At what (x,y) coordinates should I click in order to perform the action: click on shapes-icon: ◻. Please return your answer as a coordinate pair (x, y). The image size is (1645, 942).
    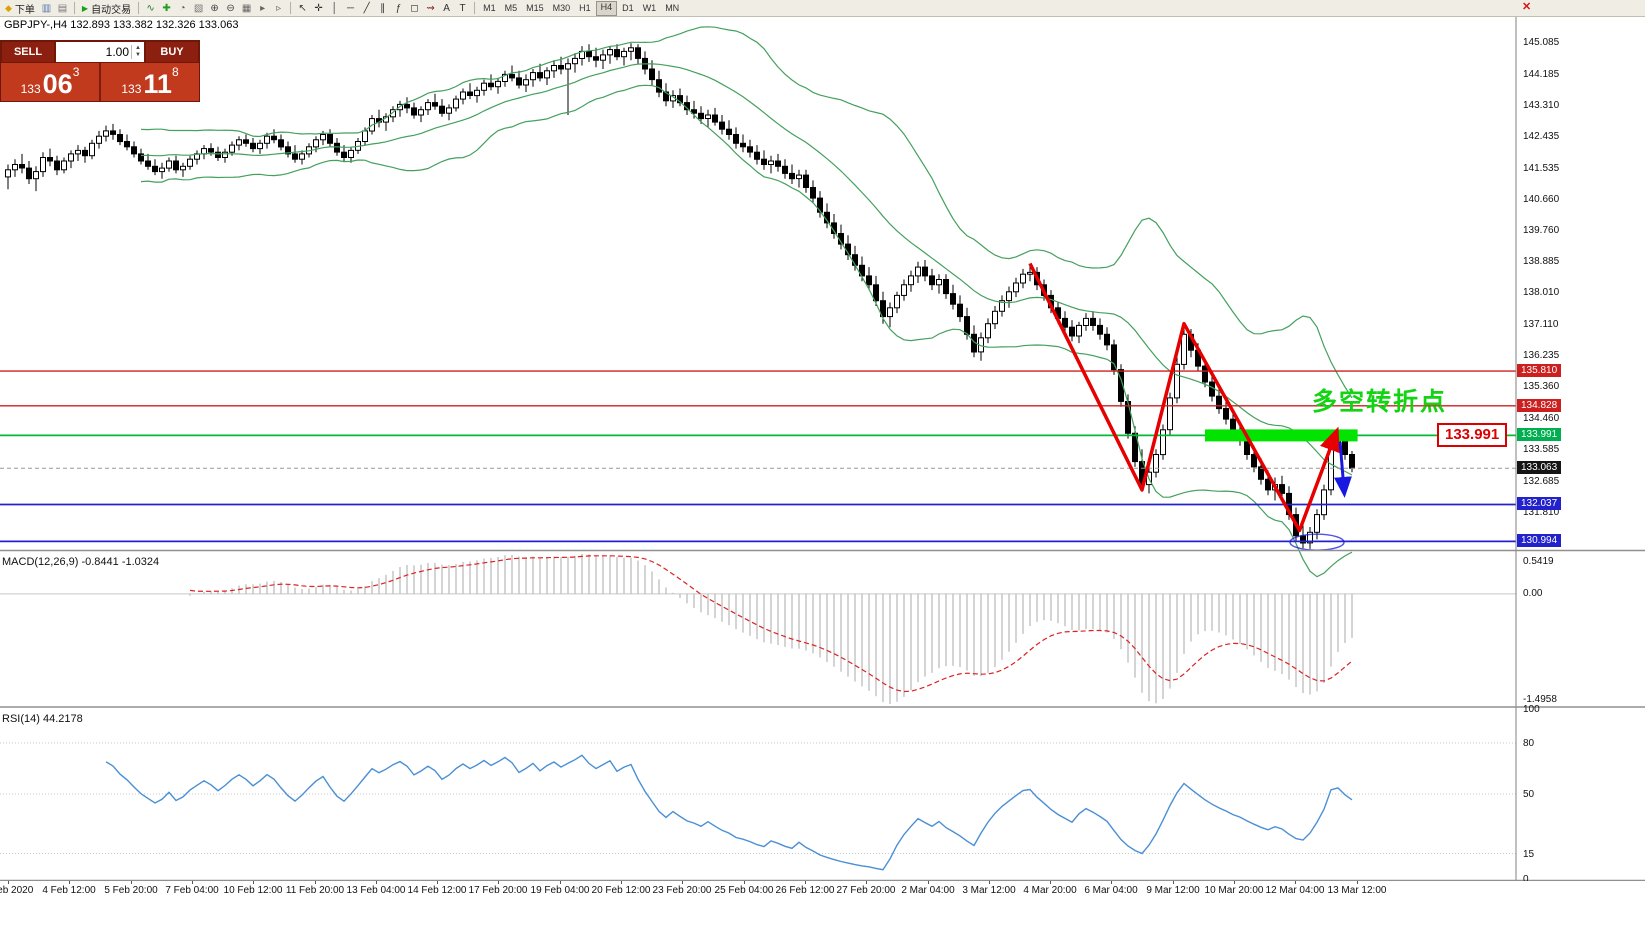
    Looking at the image, I should click on (414, 8).